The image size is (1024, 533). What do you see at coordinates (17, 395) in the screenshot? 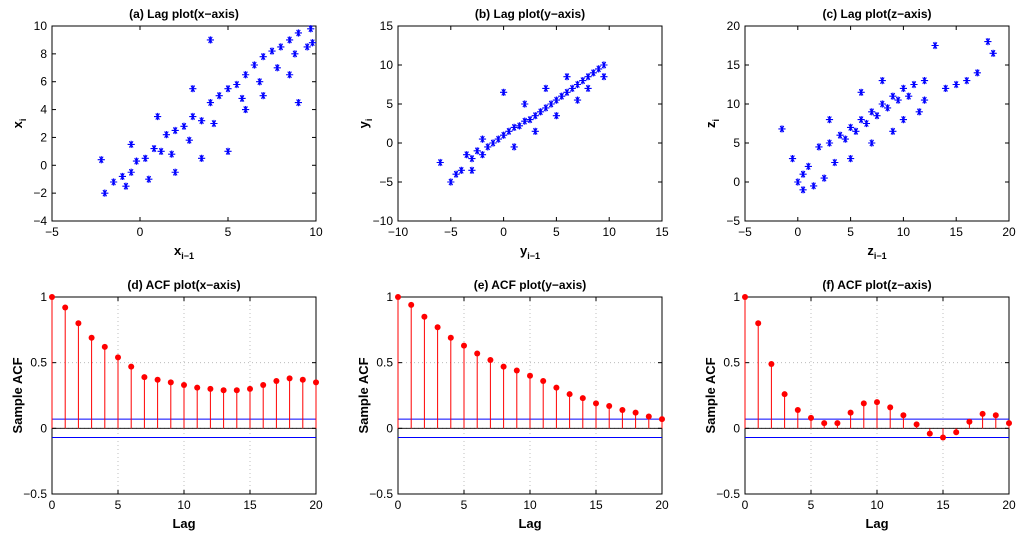
I see `y-axis-label: Sample ACF` at bounding box center [17, 395].